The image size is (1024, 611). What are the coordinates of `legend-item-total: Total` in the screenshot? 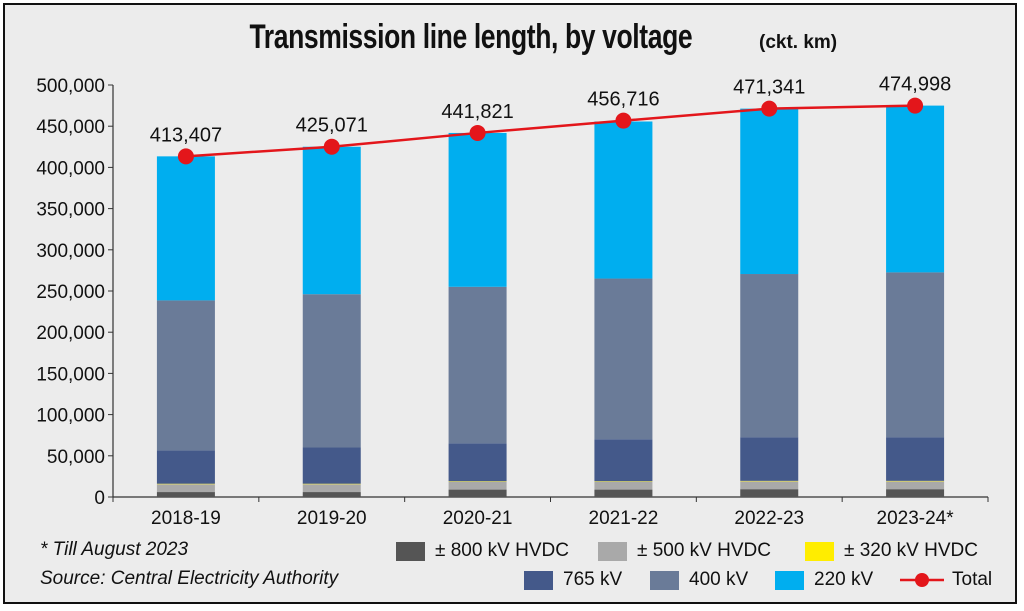 It's located at (946, 580).